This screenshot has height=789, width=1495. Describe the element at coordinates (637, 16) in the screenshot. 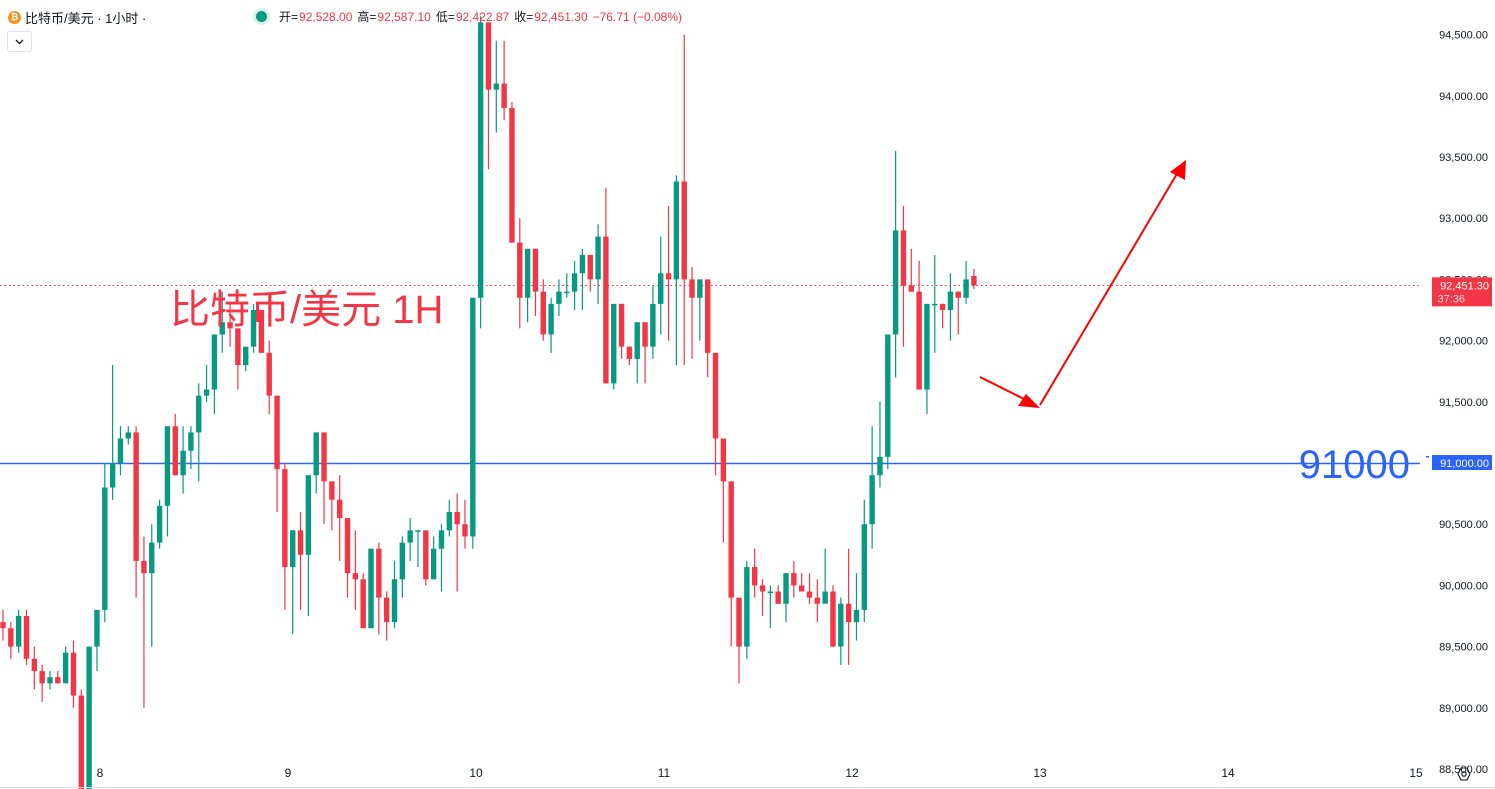

I see `change-value: −76.71 (−0.08%)` at that location.